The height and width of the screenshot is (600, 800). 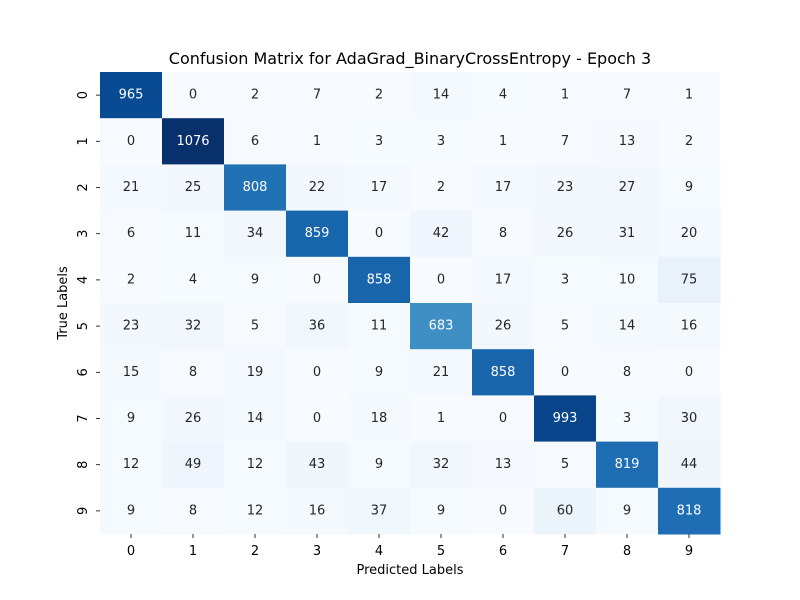 I want to click on cell-value-label: 18, so click(x=379, y=418).